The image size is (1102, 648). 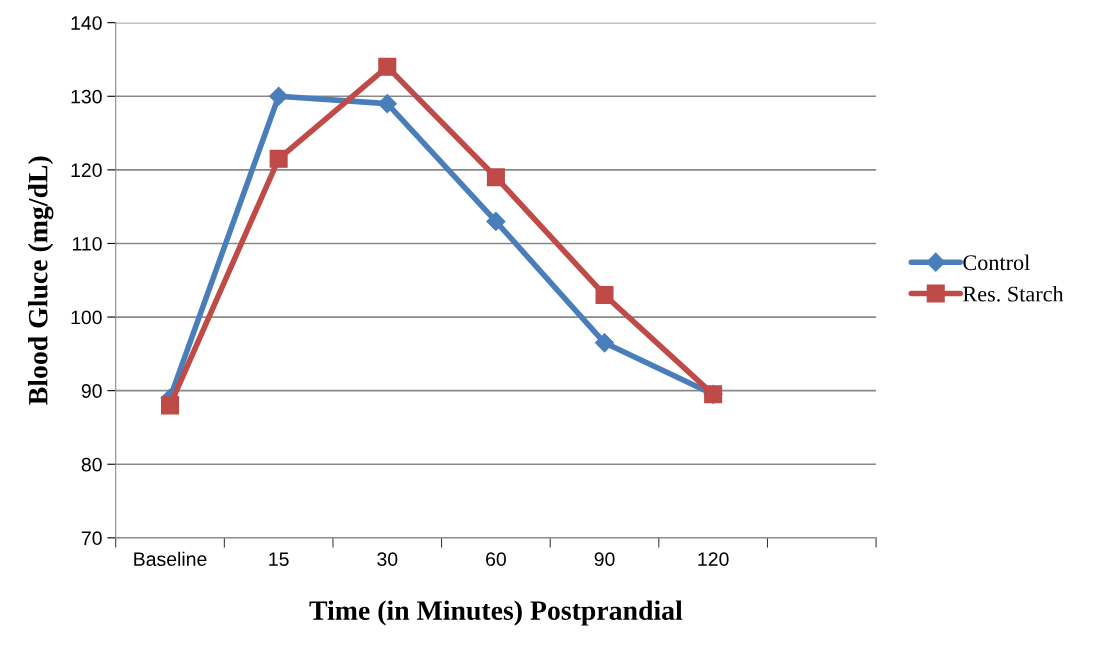 I want to click on x-tick-label: 120, so click(x=713, y=559).